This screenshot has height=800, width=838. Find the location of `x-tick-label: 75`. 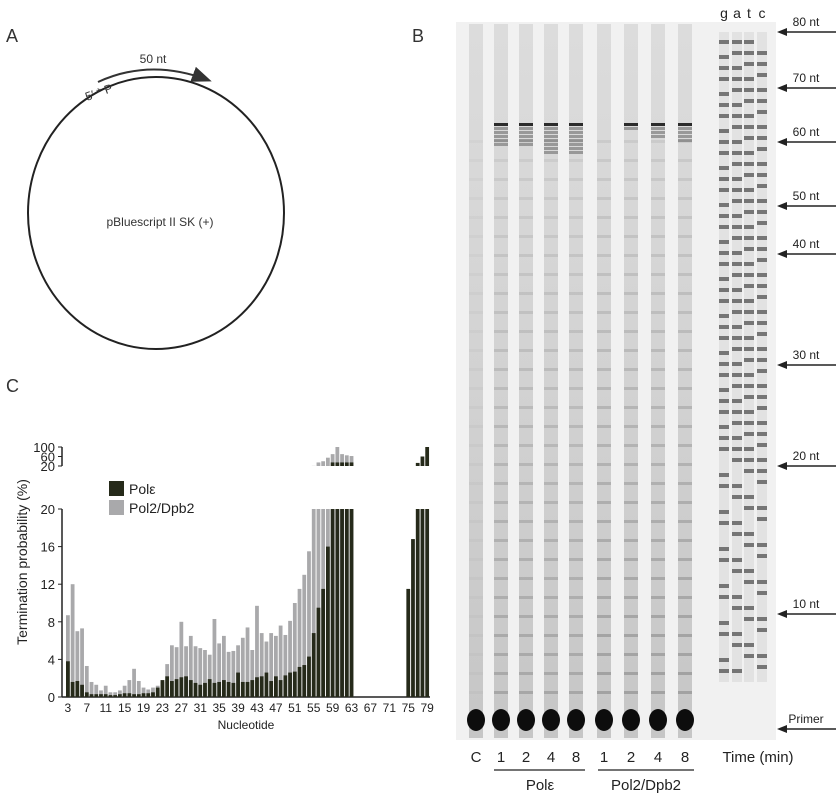

x-tick-label: 75 is located at coordinates (409, 708).